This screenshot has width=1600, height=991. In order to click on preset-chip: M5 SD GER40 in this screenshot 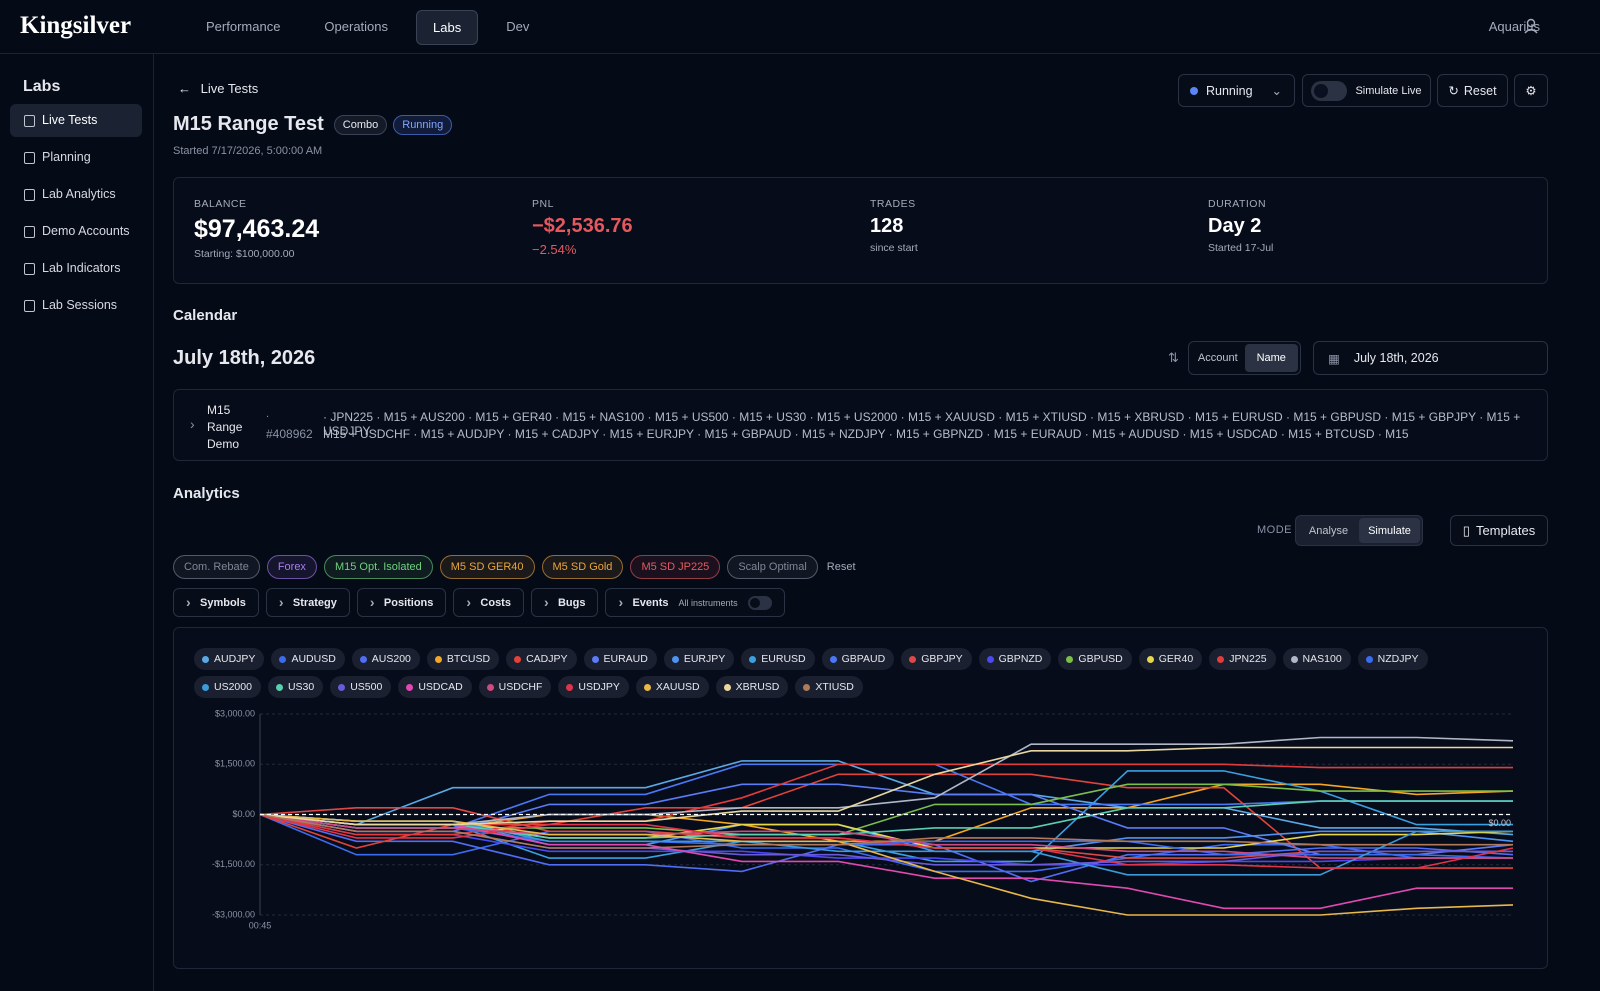, I will do `click(487, 567)`.